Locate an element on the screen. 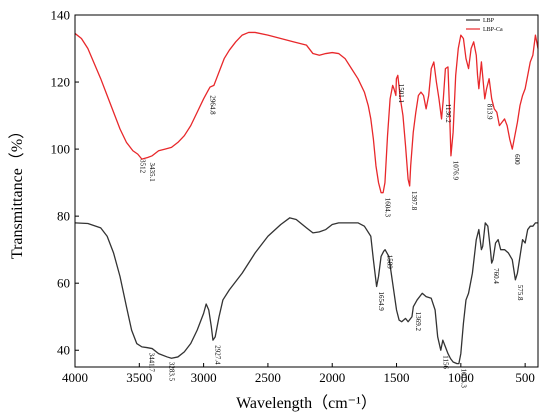 The image size is (550, 417). peak-label: 1654.9 is located at coordinates (381, 302).